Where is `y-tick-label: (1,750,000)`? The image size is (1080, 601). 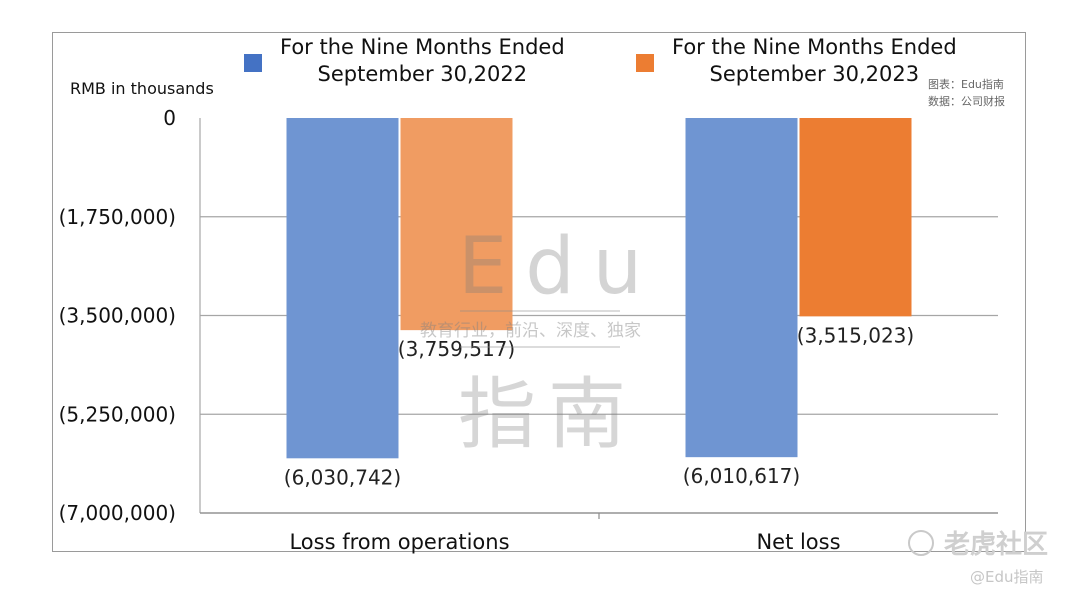 y-tick-label: (1,750,000) is located at coordinates (117, 217).